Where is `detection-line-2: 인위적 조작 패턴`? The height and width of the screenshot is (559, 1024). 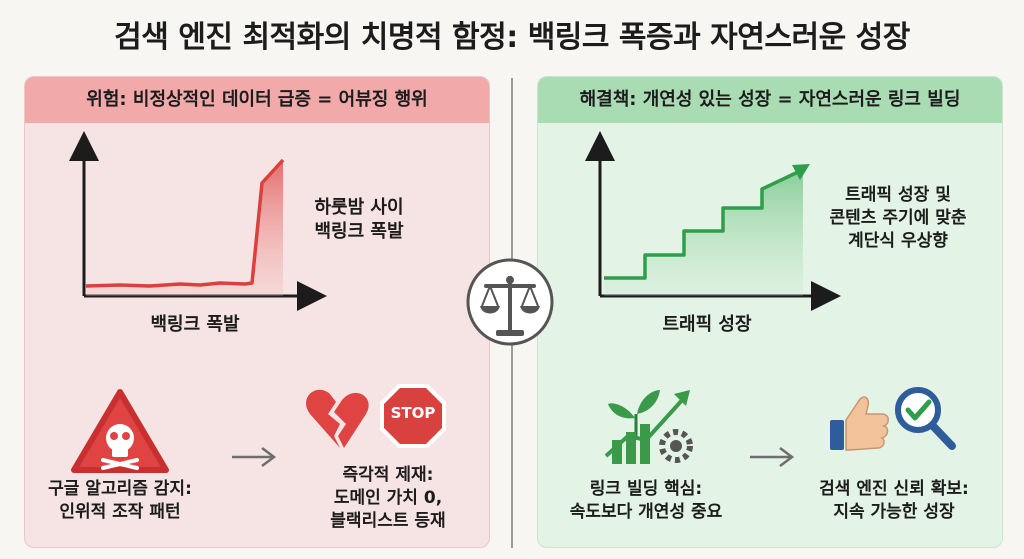
detection-line-2: 인위적 조작 패턴 is located at coordinates (120, 511).